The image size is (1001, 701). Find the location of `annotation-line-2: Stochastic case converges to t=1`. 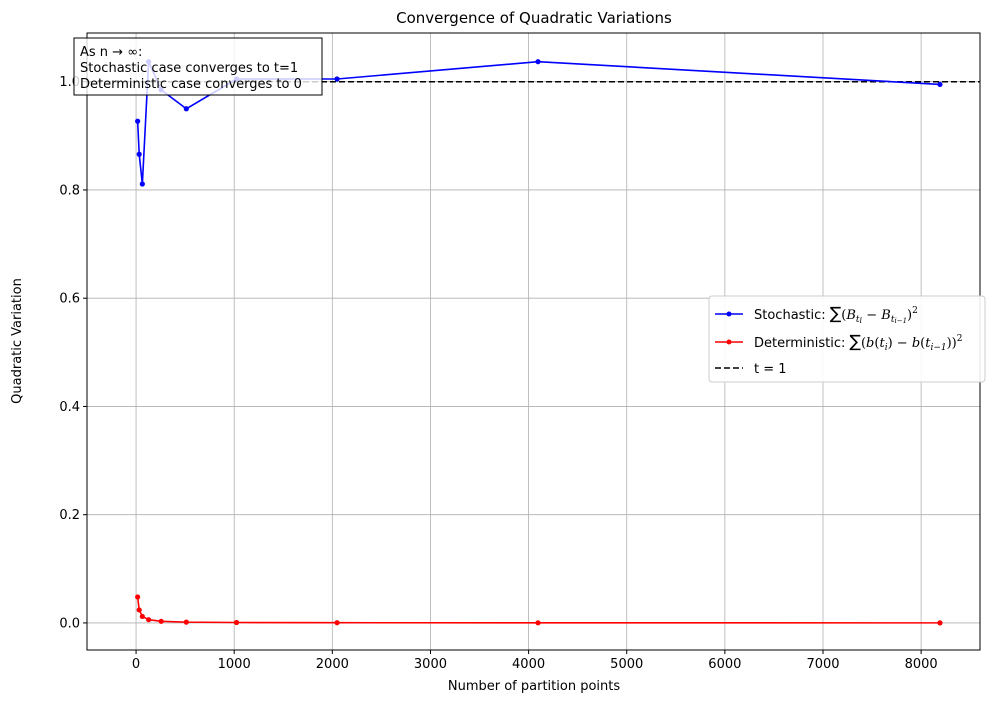

annotation-line-2: Stochastic case converges to t=1 is located at coordinates (189, 68).